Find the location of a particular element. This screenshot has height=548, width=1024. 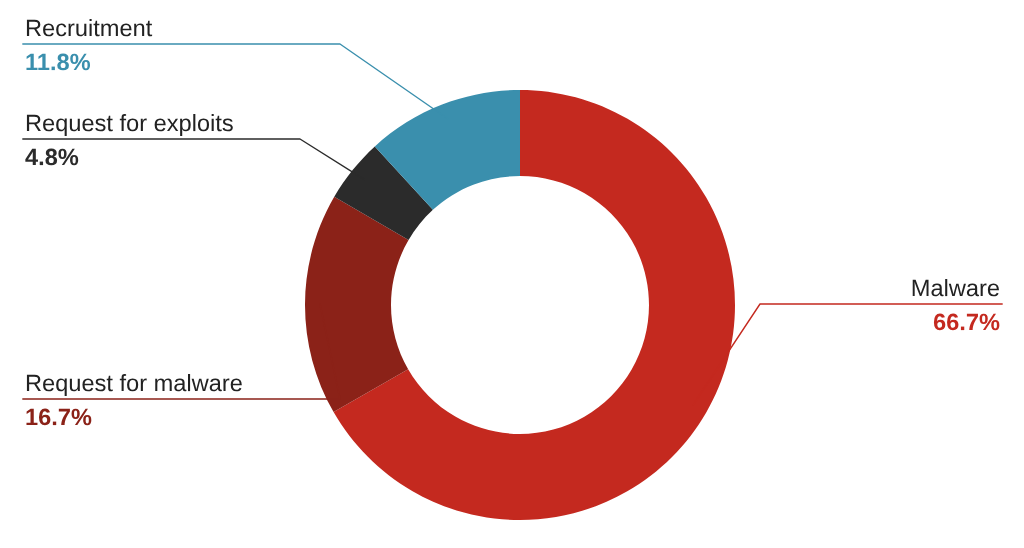

slice-label: Request for exploits is located at coordinates (129, 125).